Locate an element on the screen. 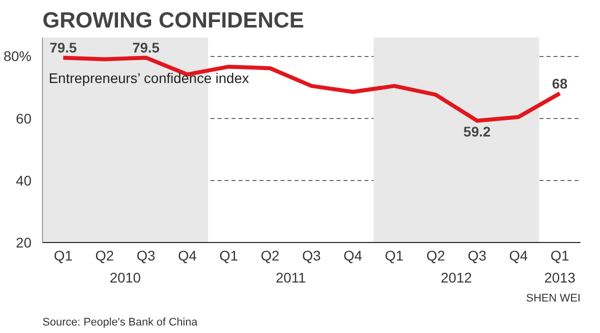 Image resolution: width=600 pixels, height=333 pixels. y-tick-label: 40 is located at coordinates (24, 180).